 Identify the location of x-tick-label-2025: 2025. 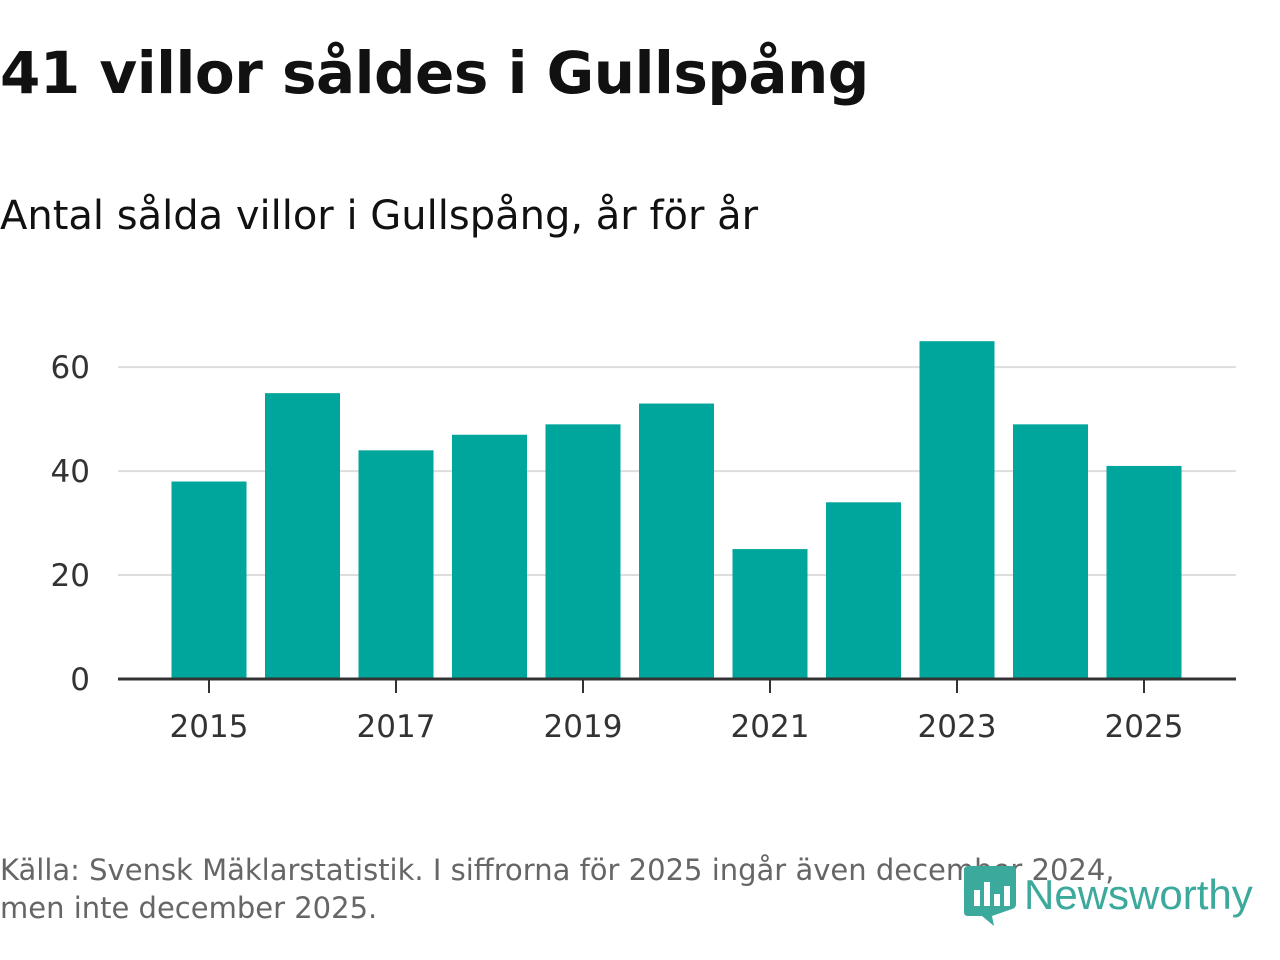
(1144, 727).